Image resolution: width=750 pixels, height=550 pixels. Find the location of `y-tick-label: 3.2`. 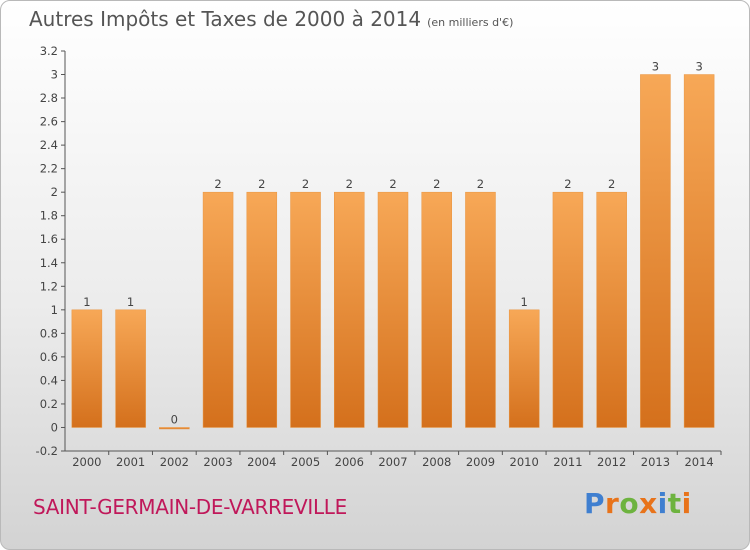

y-tick-label: 3.2 is located at coordinates (49, 51).